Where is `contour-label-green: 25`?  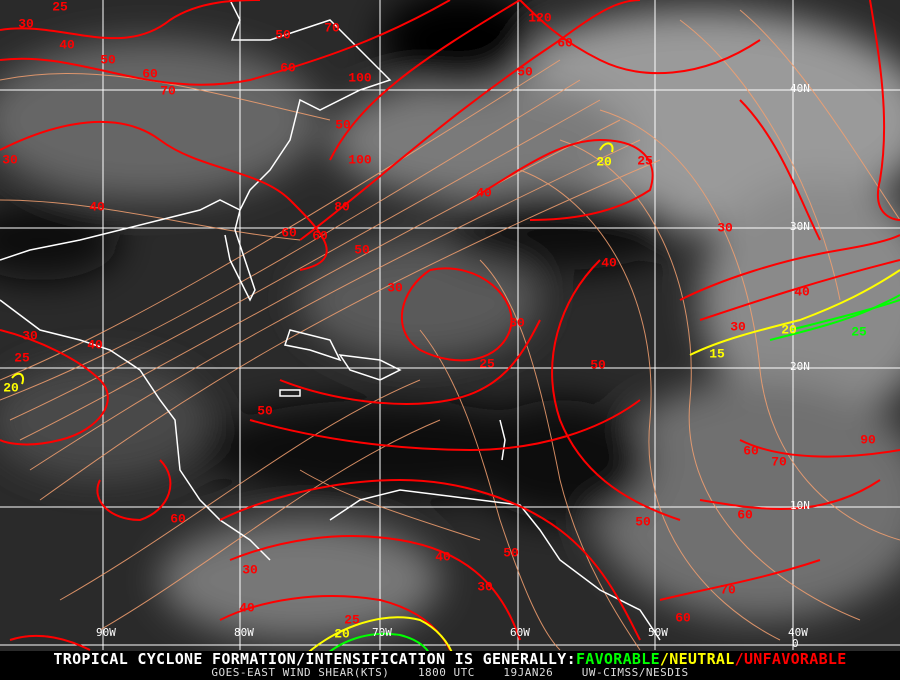
contour-label-green: 25 is located at coordinates (859, 332).